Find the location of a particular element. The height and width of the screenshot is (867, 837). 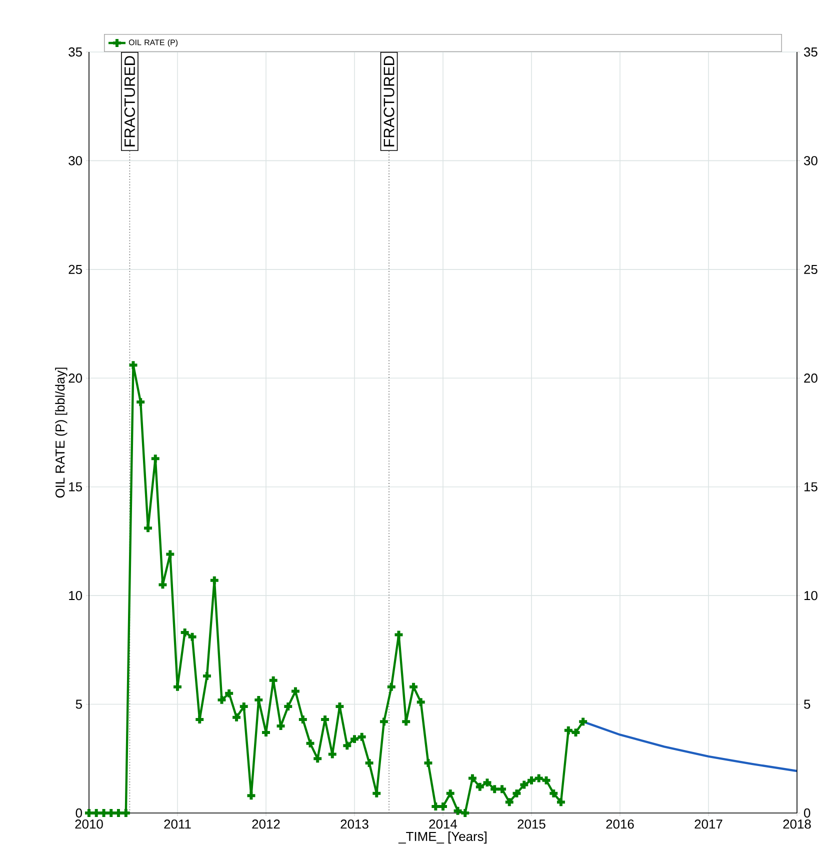

y-tick-label: 35 is located at coordinates (75, 52).